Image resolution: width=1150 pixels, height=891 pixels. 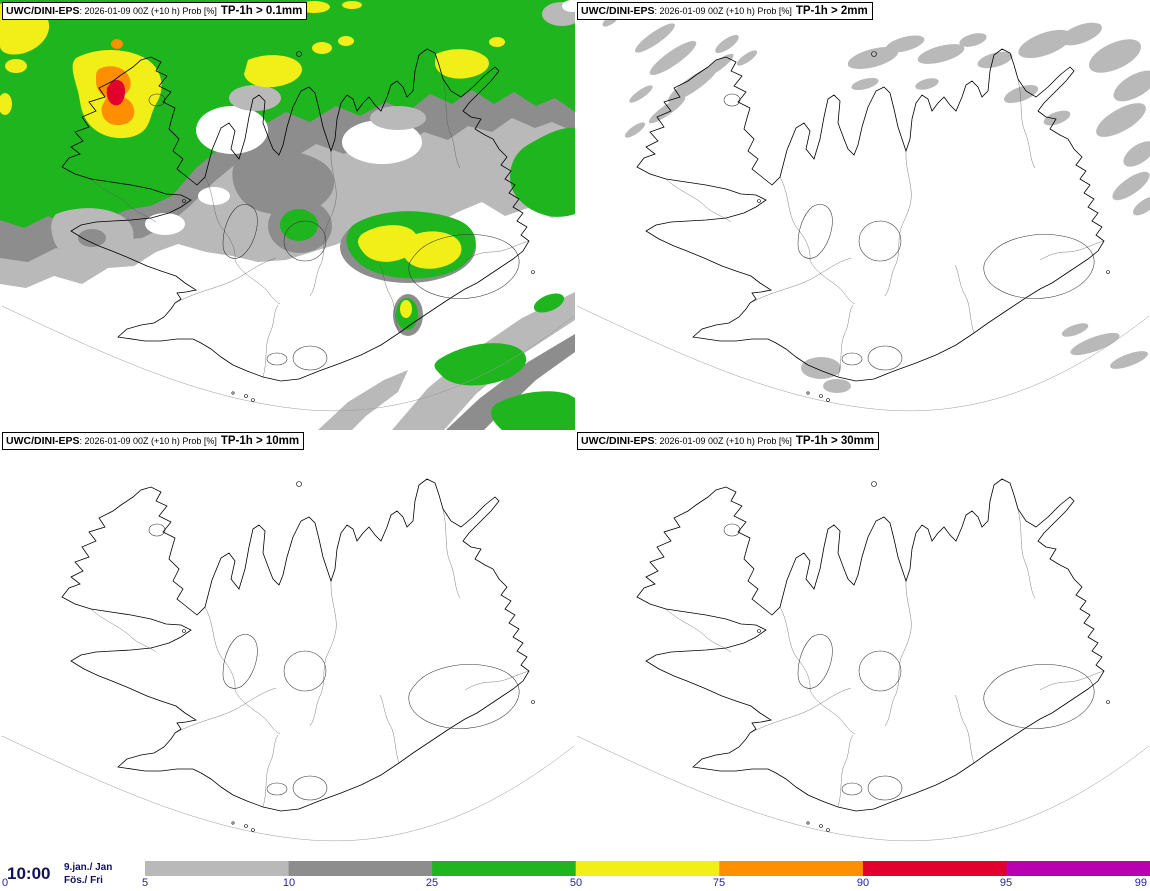 I want to click on valid-time: 10:00, so click(x=29, y=873).